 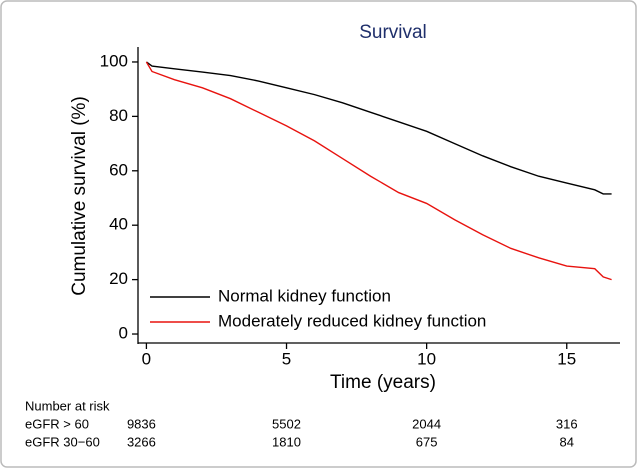 What do you see at coordinates (383, 382) in the screenshot?
I see `x-axis-title: Time (years)` at bounding box center [383, 382].